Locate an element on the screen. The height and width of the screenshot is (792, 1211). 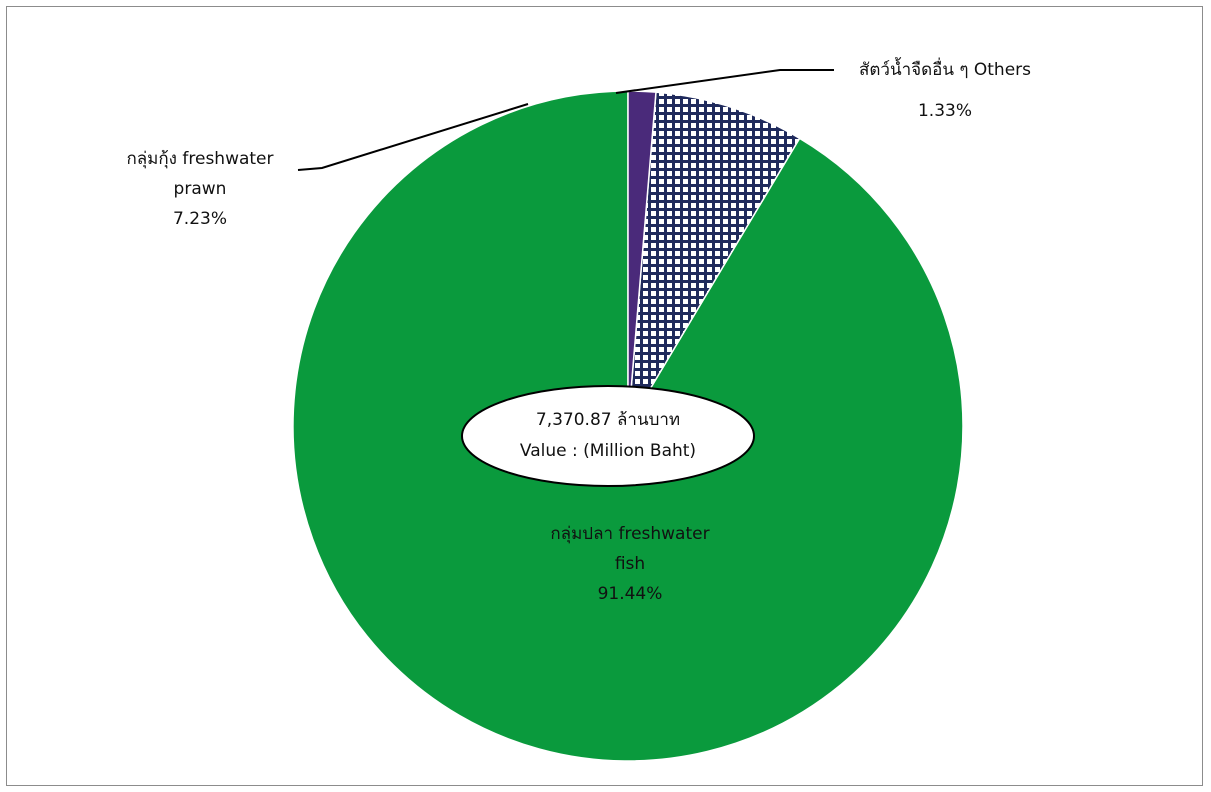
slice-label-prawn-percent: 7.23% is located at coordinates (200, 220).